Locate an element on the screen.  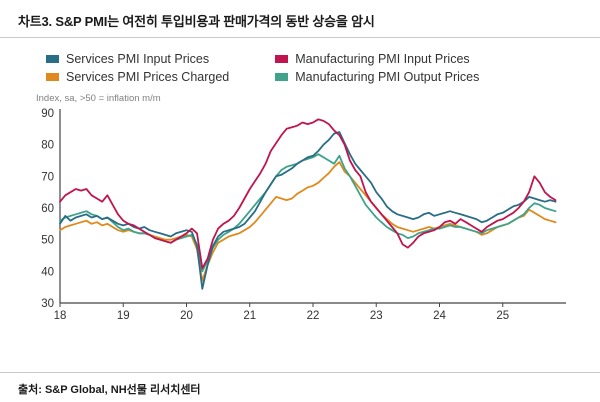
legend-item-manufacturing-input-prices: Manufacturing PMI Input Prices is located at coordinates (377, 59).